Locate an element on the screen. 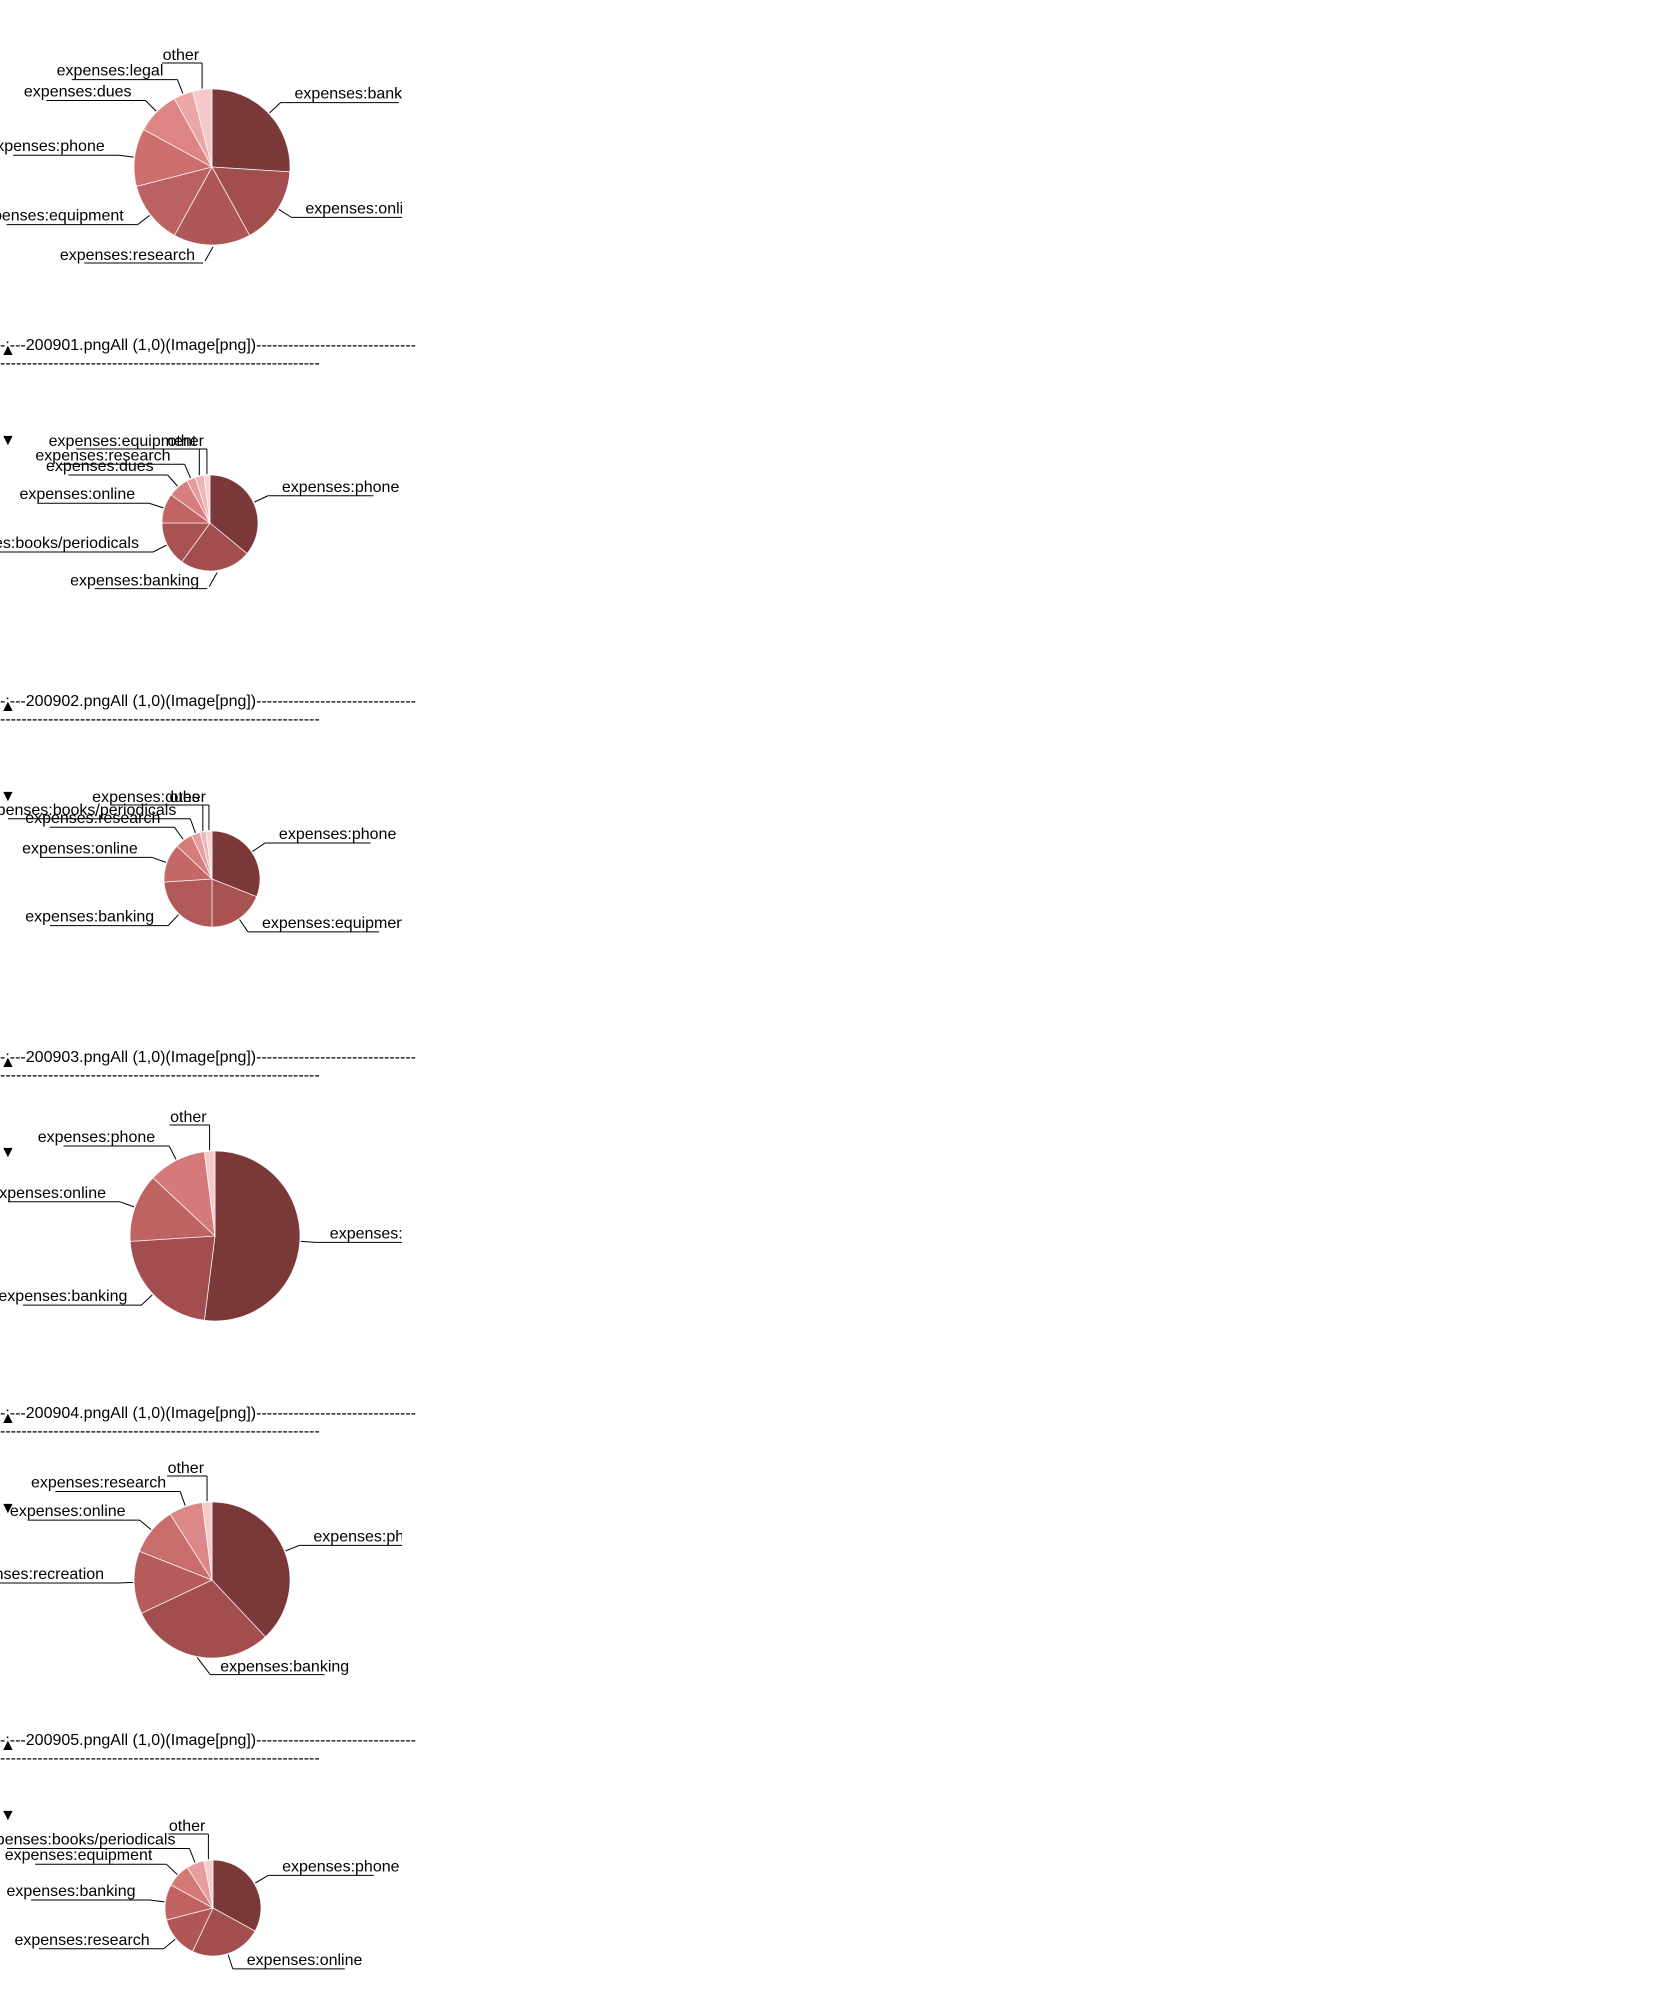 The width and height of the screenshot is (1675, 2008). slice-label: expenses:books/periodicals is located at coordinates (97, 817).